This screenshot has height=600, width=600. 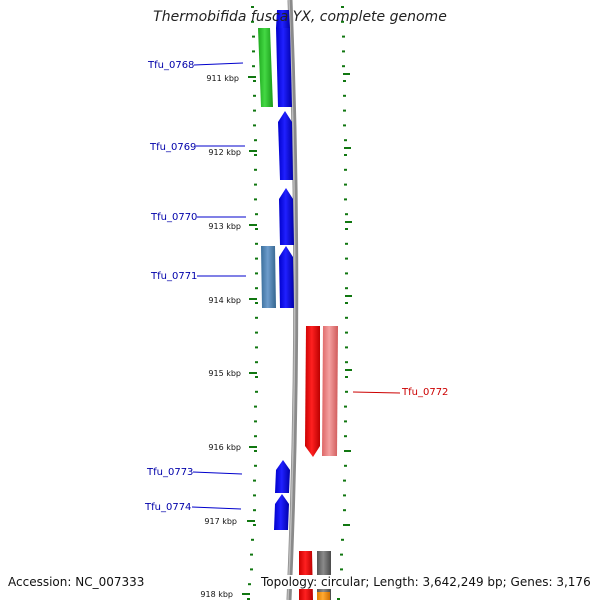 I want to click on feature-tfu-0771-feature, so click(x=268, y=277).